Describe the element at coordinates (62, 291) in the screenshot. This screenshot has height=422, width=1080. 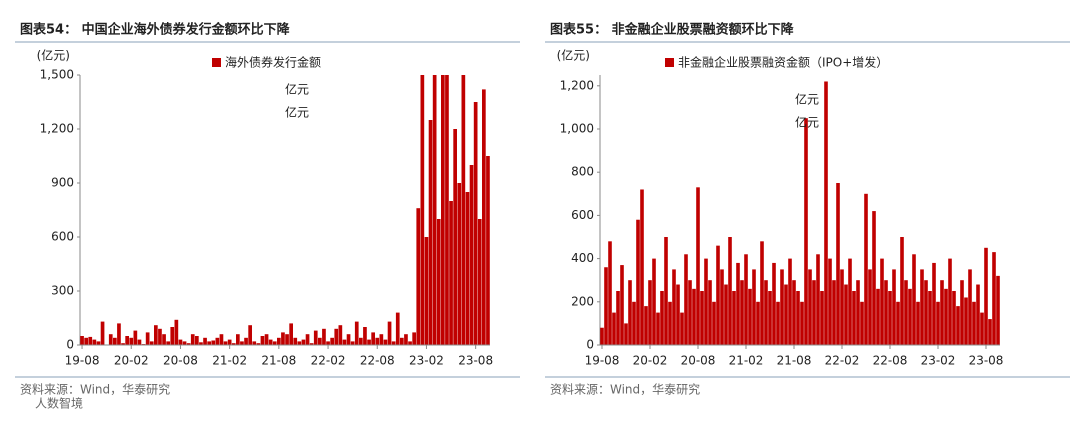
I see `y-tick-label: 300` at that location.